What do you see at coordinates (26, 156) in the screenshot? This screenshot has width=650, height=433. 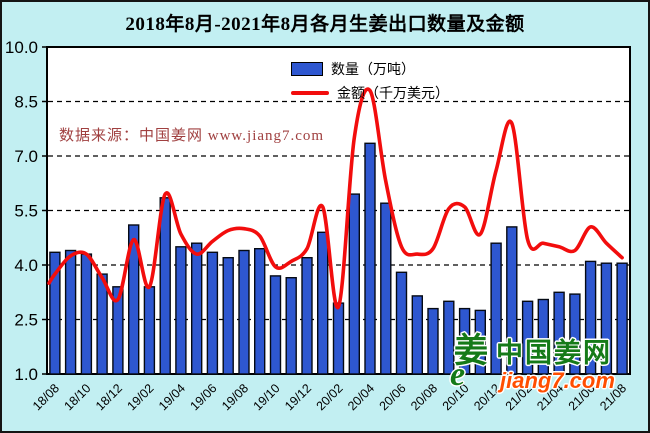 I see `y-axis-label: 7.0` at bounding box center [26, 156].